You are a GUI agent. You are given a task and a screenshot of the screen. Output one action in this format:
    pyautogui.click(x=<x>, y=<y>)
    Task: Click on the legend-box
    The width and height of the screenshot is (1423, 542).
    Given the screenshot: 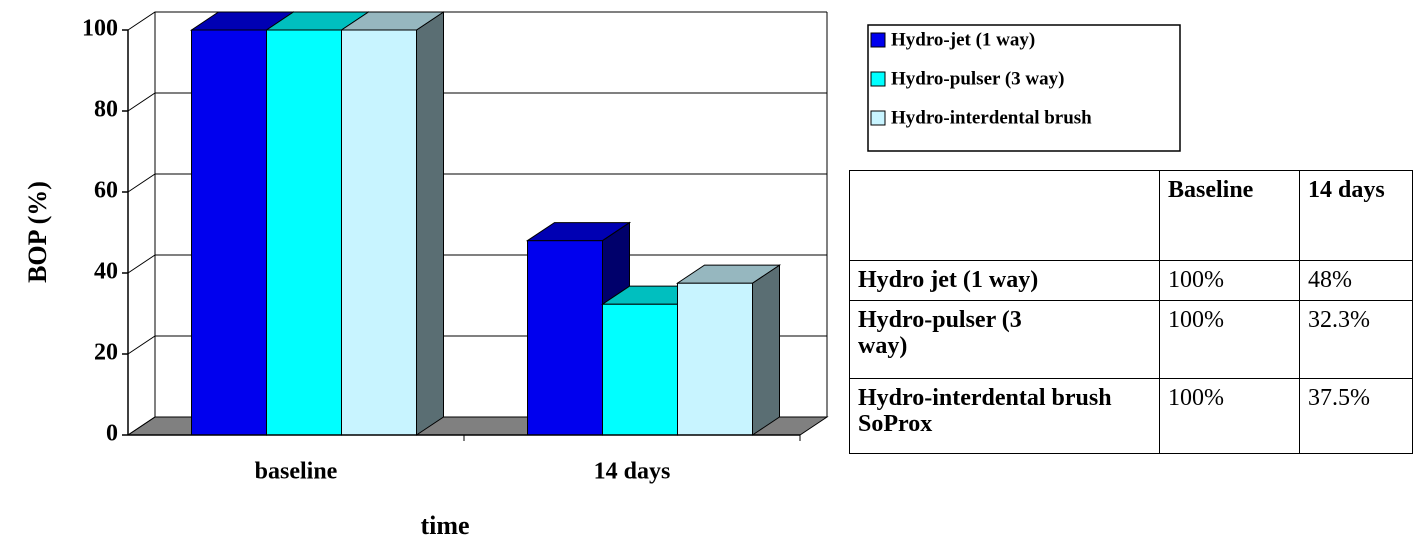 What is the action you would take?
    pyautogui.click(x=1024, y=88)
    